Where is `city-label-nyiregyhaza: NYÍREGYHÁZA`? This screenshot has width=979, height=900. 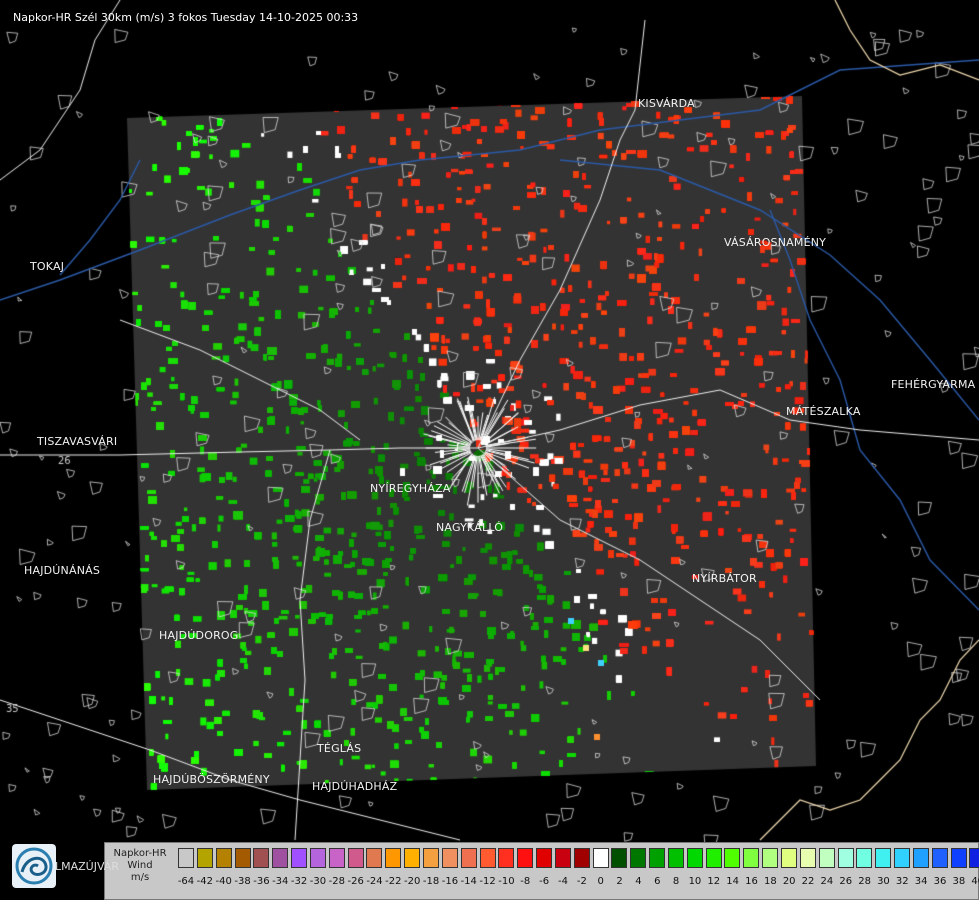 city-label-nyiregyhaza: NYÍREGYHÁZA is located at coordinates (410, 488).